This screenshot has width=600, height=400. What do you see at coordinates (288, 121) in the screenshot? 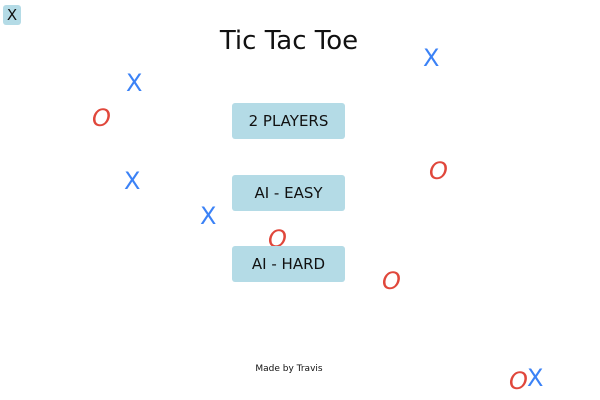
I see `two-players-button: 2 PLAYERS` at bounding box center [288, 121].